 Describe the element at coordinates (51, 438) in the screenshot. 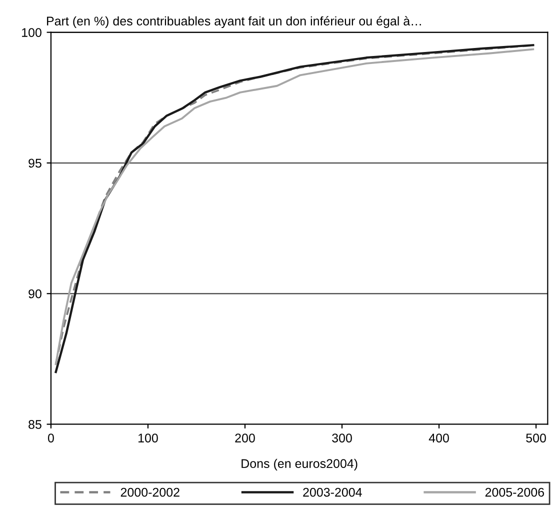

I see `x-tick-label: 0` at that location.